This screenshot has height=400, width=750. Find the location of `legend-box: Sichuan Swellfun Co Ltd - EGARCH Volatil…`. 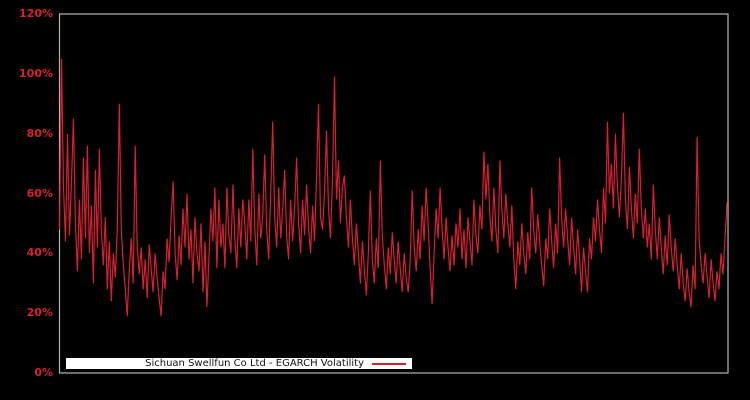

legend-box: Sichuan Swellfun Co Ltd - EGARCH Volatil… is located at coordinates (239, 363).